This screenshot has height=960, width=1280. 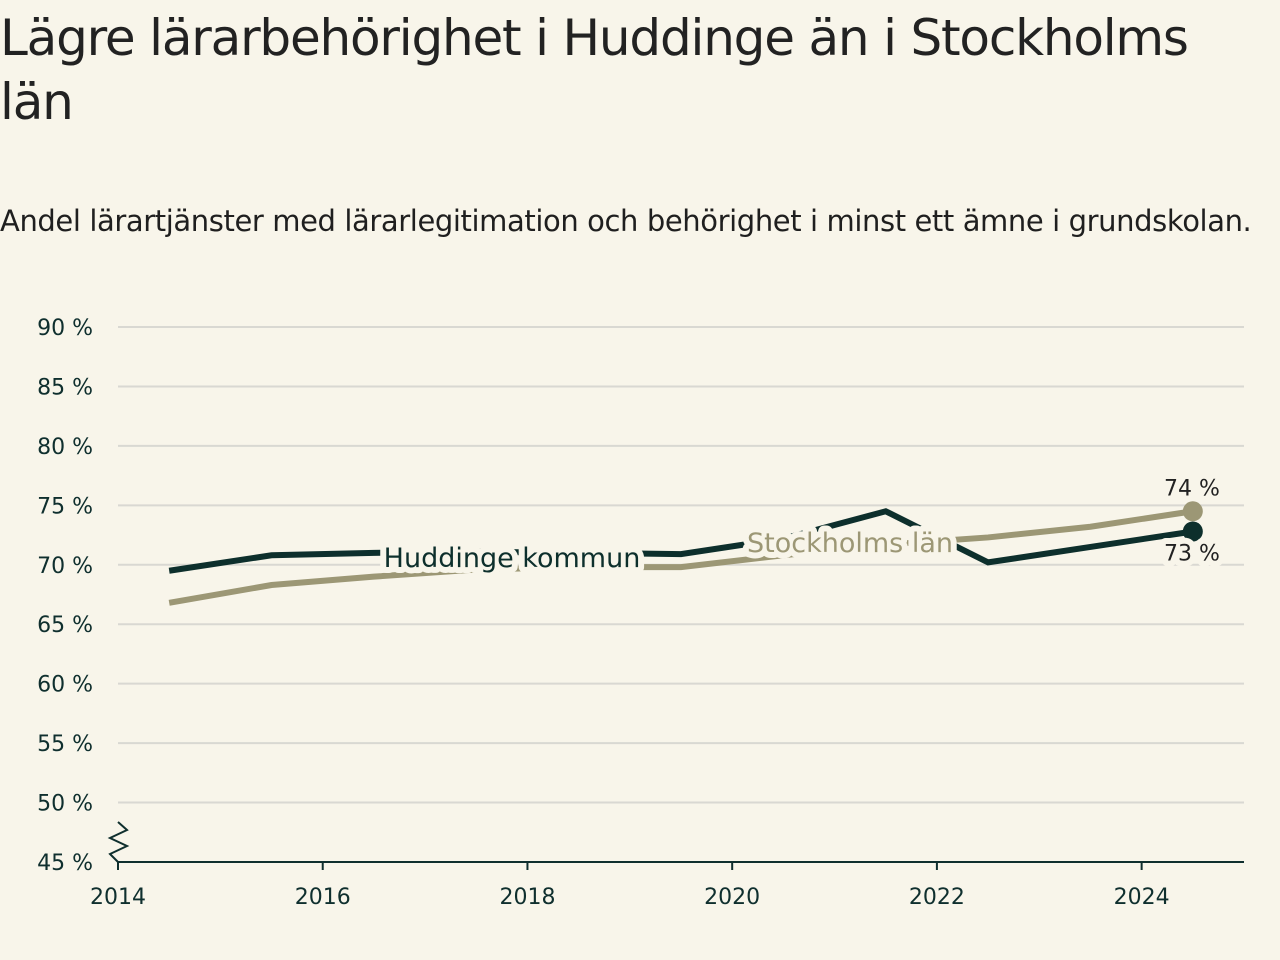 What do you see at coordinates (323, 897) in the screenshot?
I see `x-tick-label: 2016` at bounding box center [323, 897].